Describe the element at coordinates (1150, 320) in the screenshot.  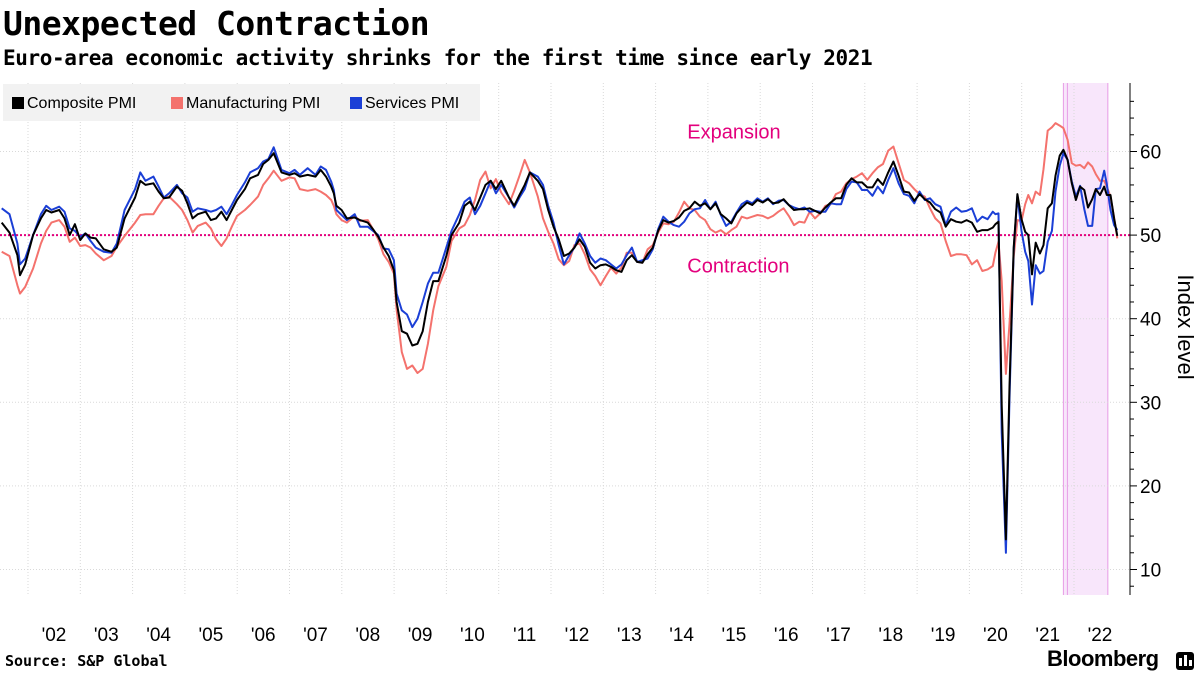
I see `y-tick-label: 40` at that location.